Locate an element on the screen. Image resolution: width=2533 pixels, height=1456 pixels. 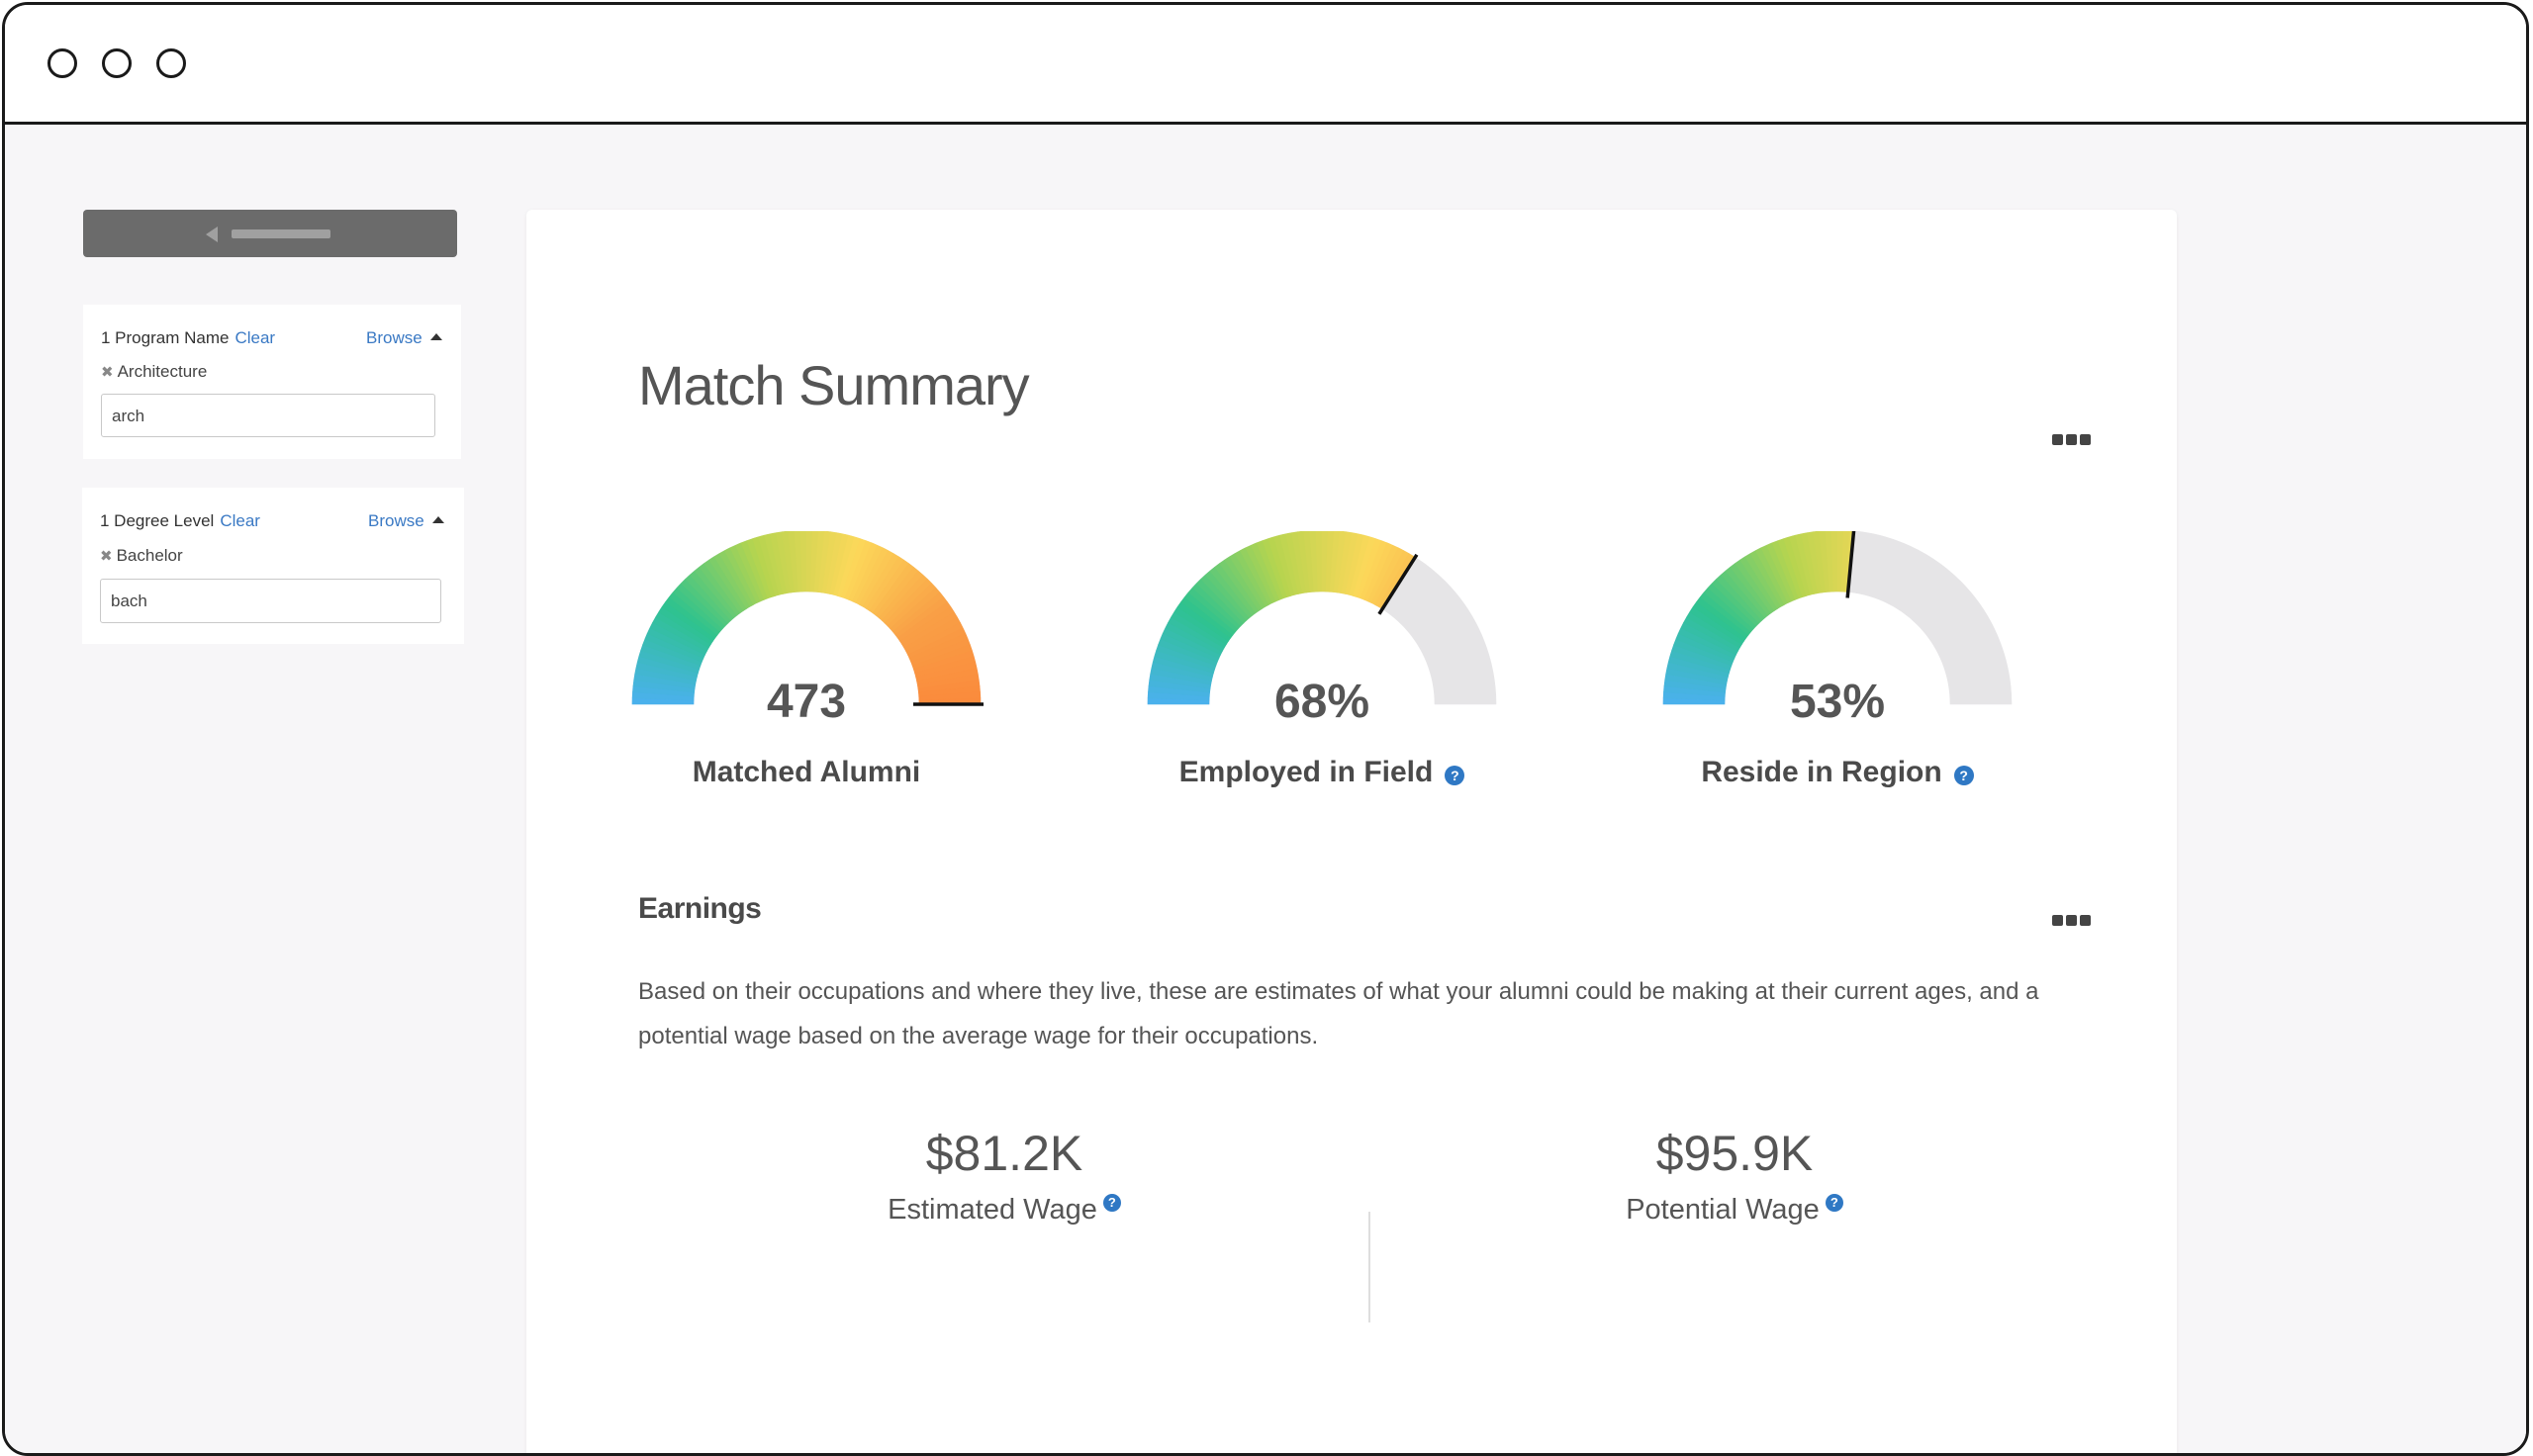
back-button-placeholder is located at coordinates (281, 233).